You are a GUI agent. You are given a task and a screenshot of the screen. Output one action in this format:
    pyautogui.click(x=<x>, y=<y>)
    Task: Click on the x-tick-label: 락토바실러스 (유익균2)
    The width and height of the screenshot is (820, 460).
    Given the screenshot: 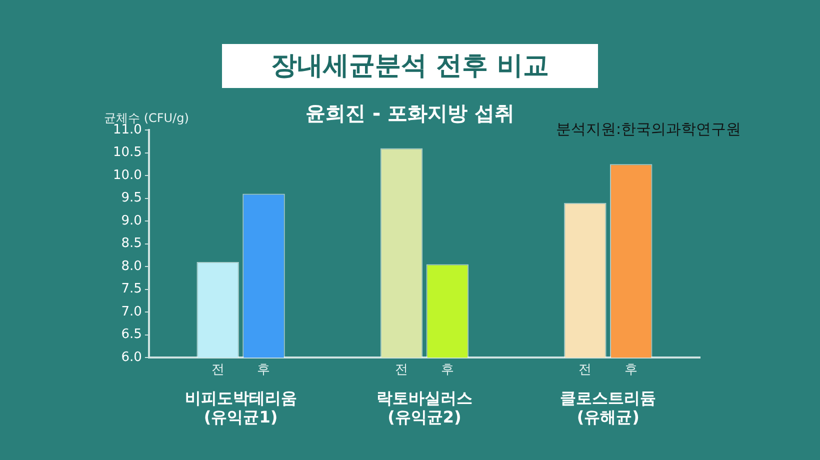 What is the action you would take?
    pyautogui.click(x=424, y=407)
    